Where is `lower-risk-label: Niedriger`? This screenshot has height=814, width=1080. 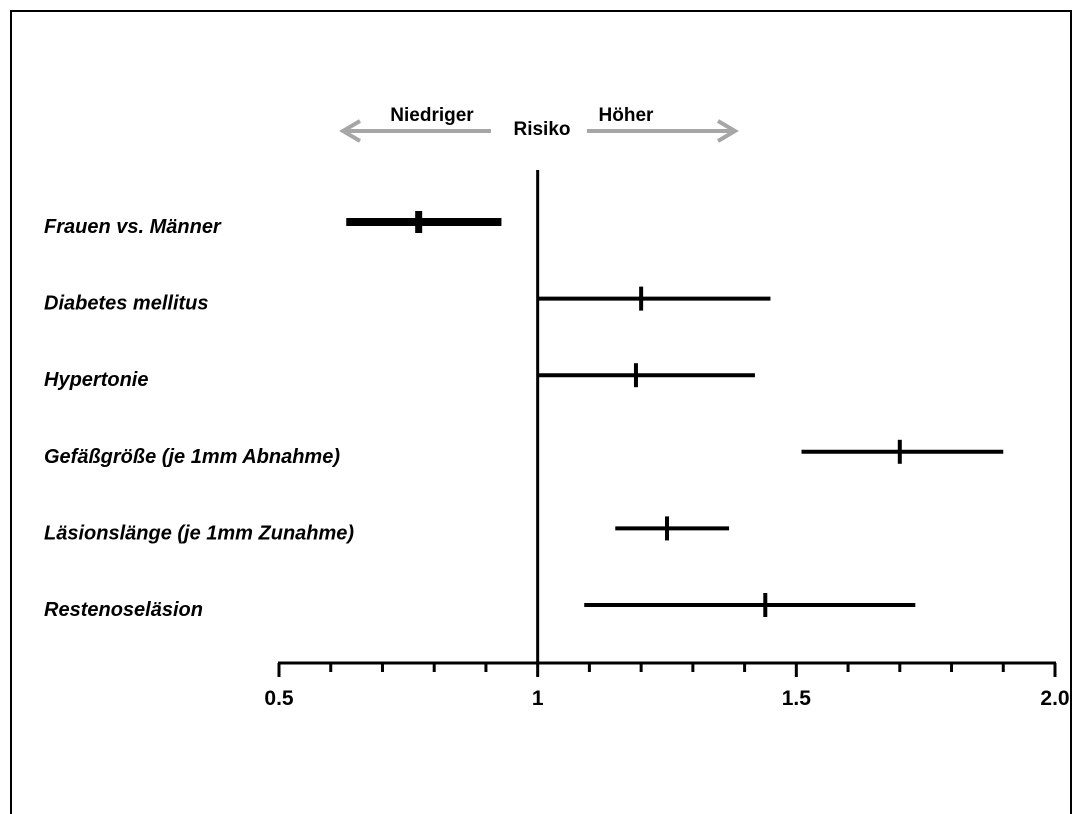
lower-risk-label: Niedriger is located at coordinates (432, 115).